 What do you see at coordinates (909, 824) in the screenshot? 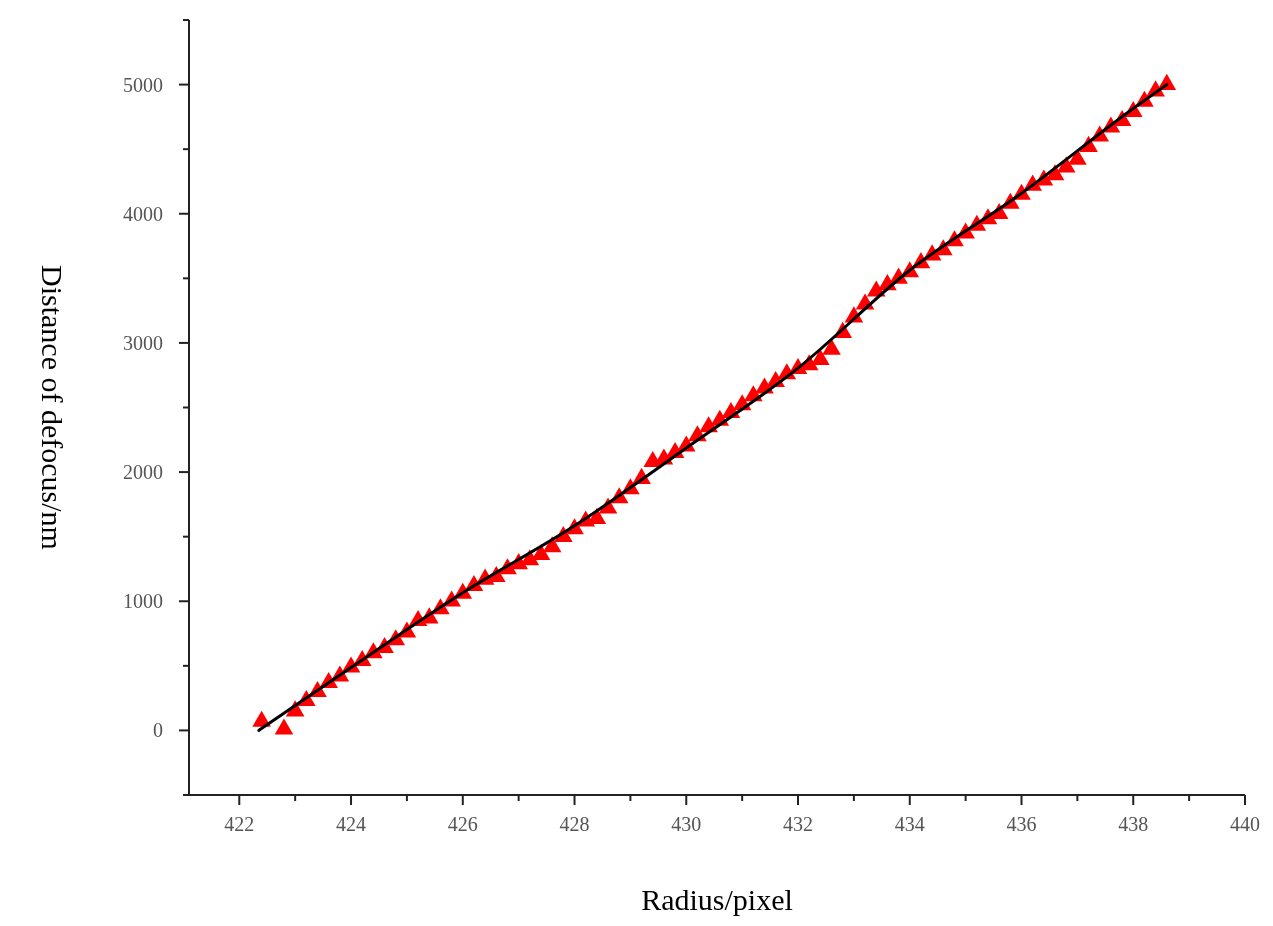
I see `x-tick-label: 434` at bounding box center [909, 824].